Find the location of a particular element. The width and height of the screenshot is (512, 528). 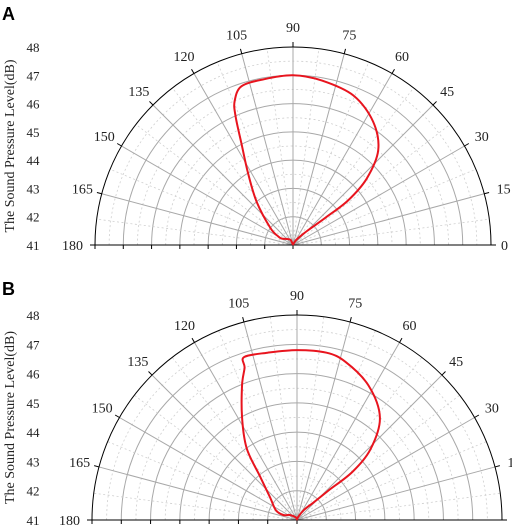

angle-tick-label: 0 is located at coordinates (504, 246).